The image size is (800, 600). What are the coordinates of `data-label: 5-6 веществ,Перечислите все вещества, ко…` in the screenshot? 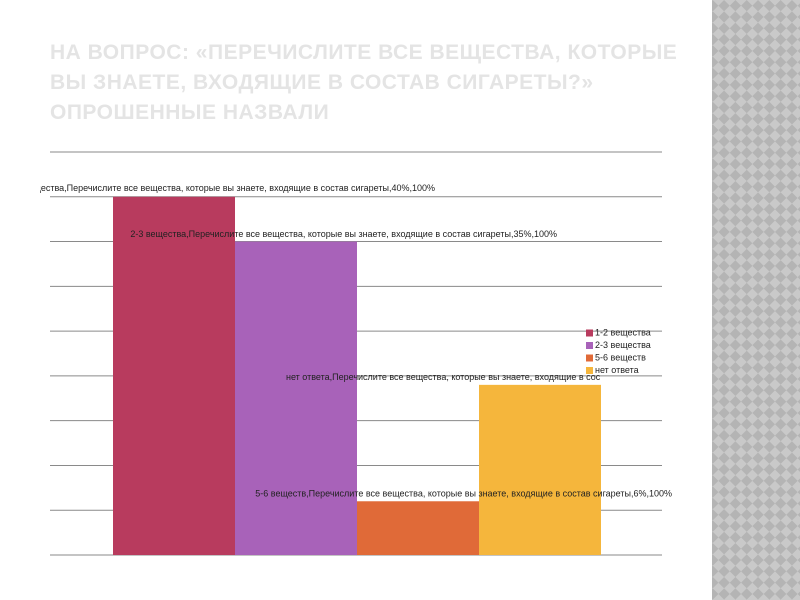 It's located at (463, 494).